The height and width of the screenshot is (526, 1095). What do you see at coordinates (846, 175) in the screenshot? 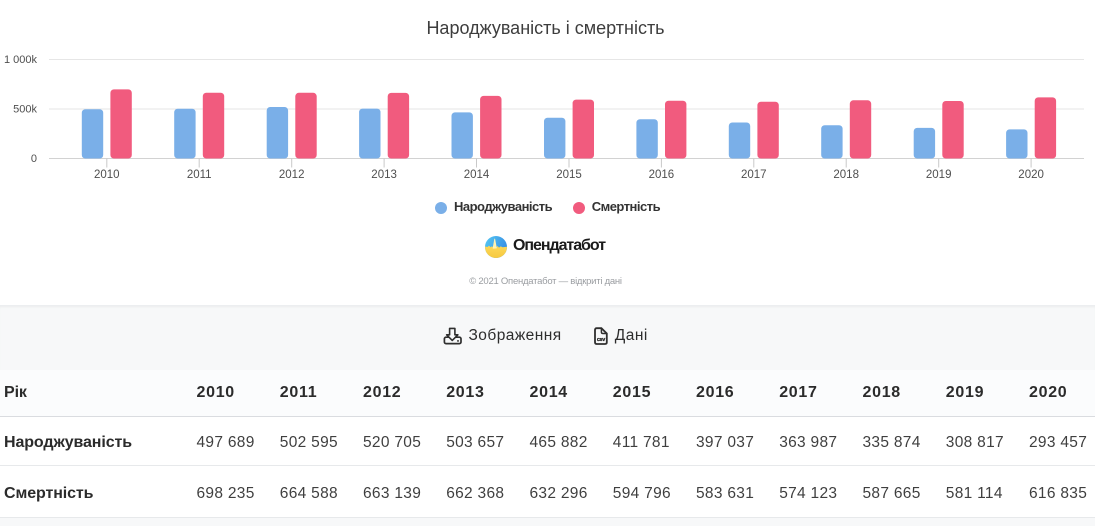
I see `svg-text: 2018` at bounding box center [846, 175].